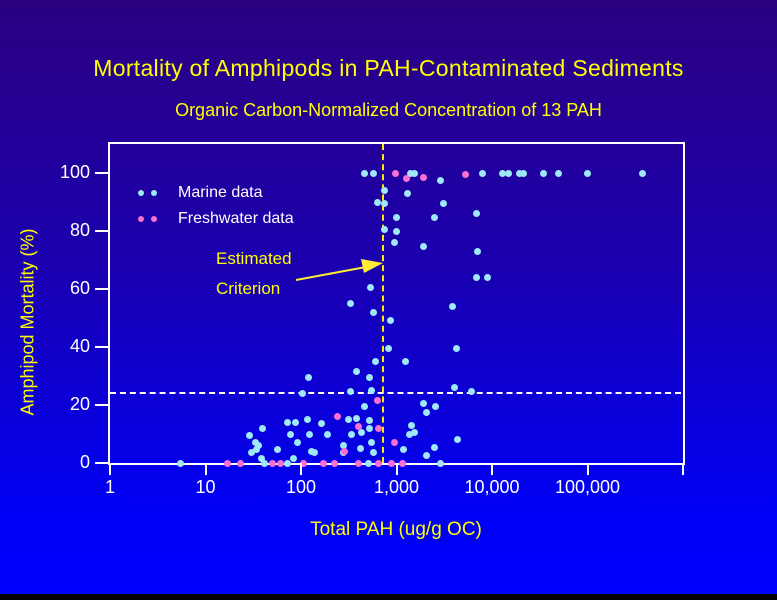  What do you see at coordinates (79, 404) in the screenshot?
I see `y-tick-label: 20` at bounding box center [79, 404].